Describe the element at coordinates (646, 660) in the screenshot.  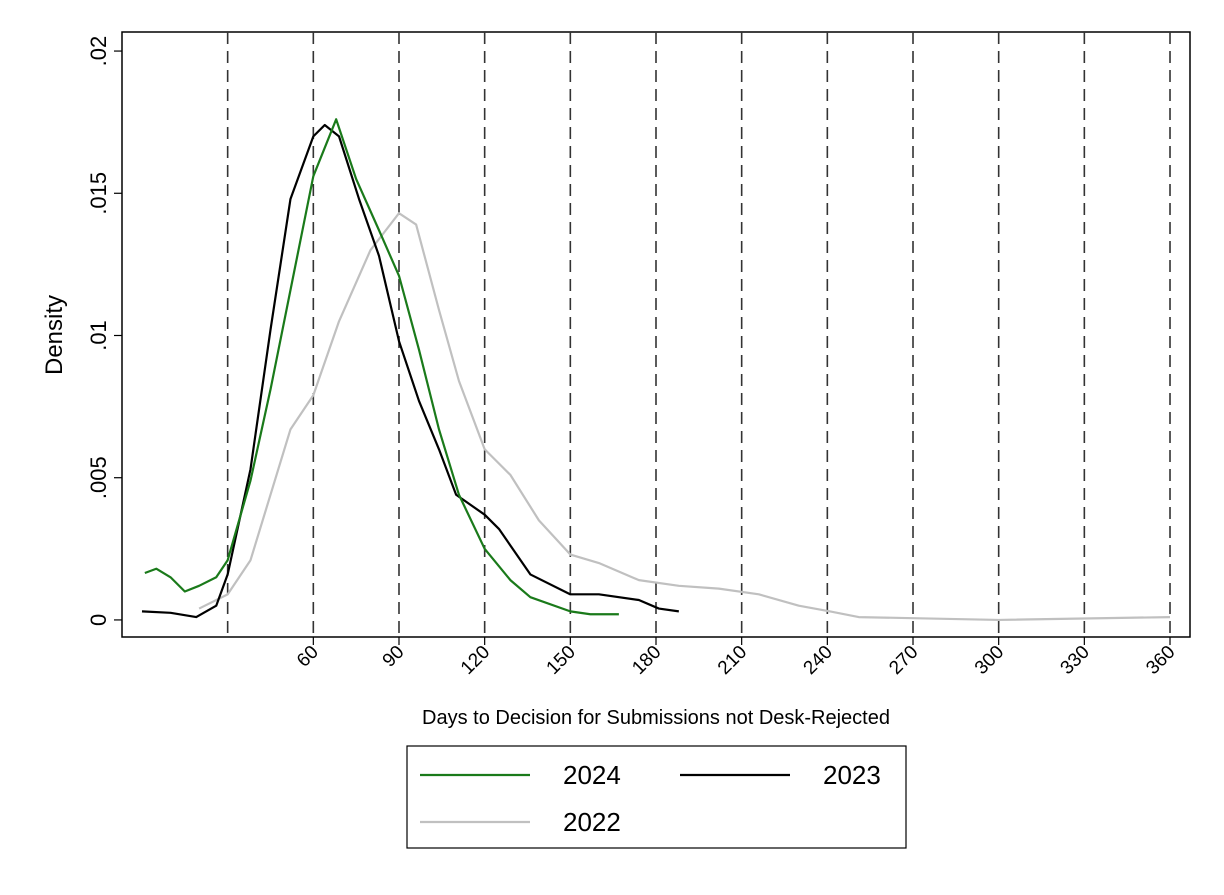
I see `x-tick-label: 180` at that location.